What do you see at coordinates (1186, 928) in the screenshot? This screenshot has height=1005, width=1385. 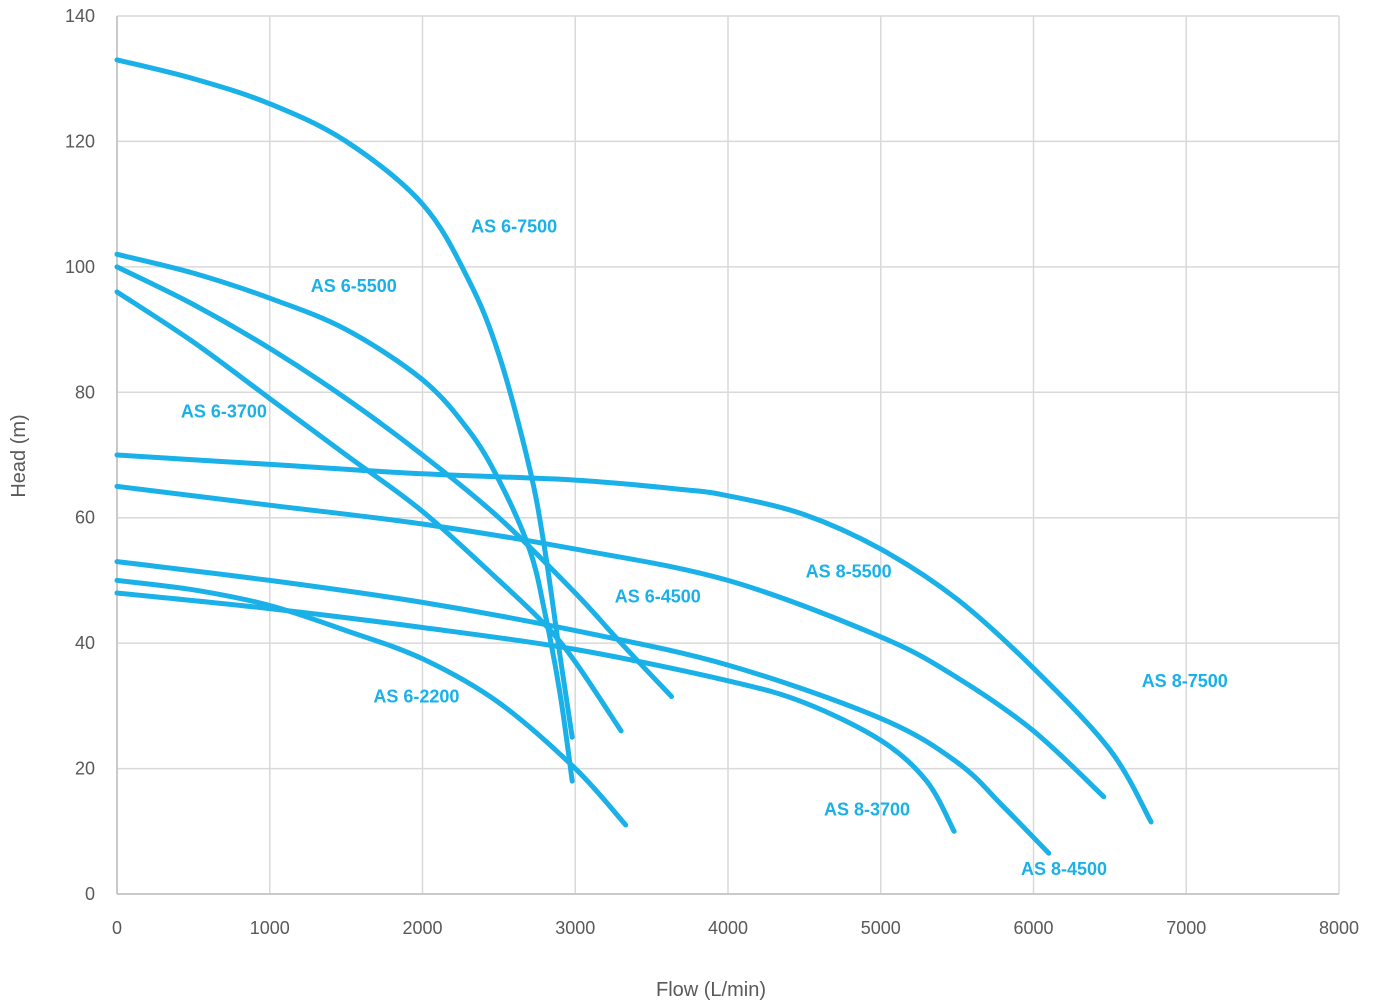 I see `x-tick-label-7: 7000` at bounding box center [1186, 928].